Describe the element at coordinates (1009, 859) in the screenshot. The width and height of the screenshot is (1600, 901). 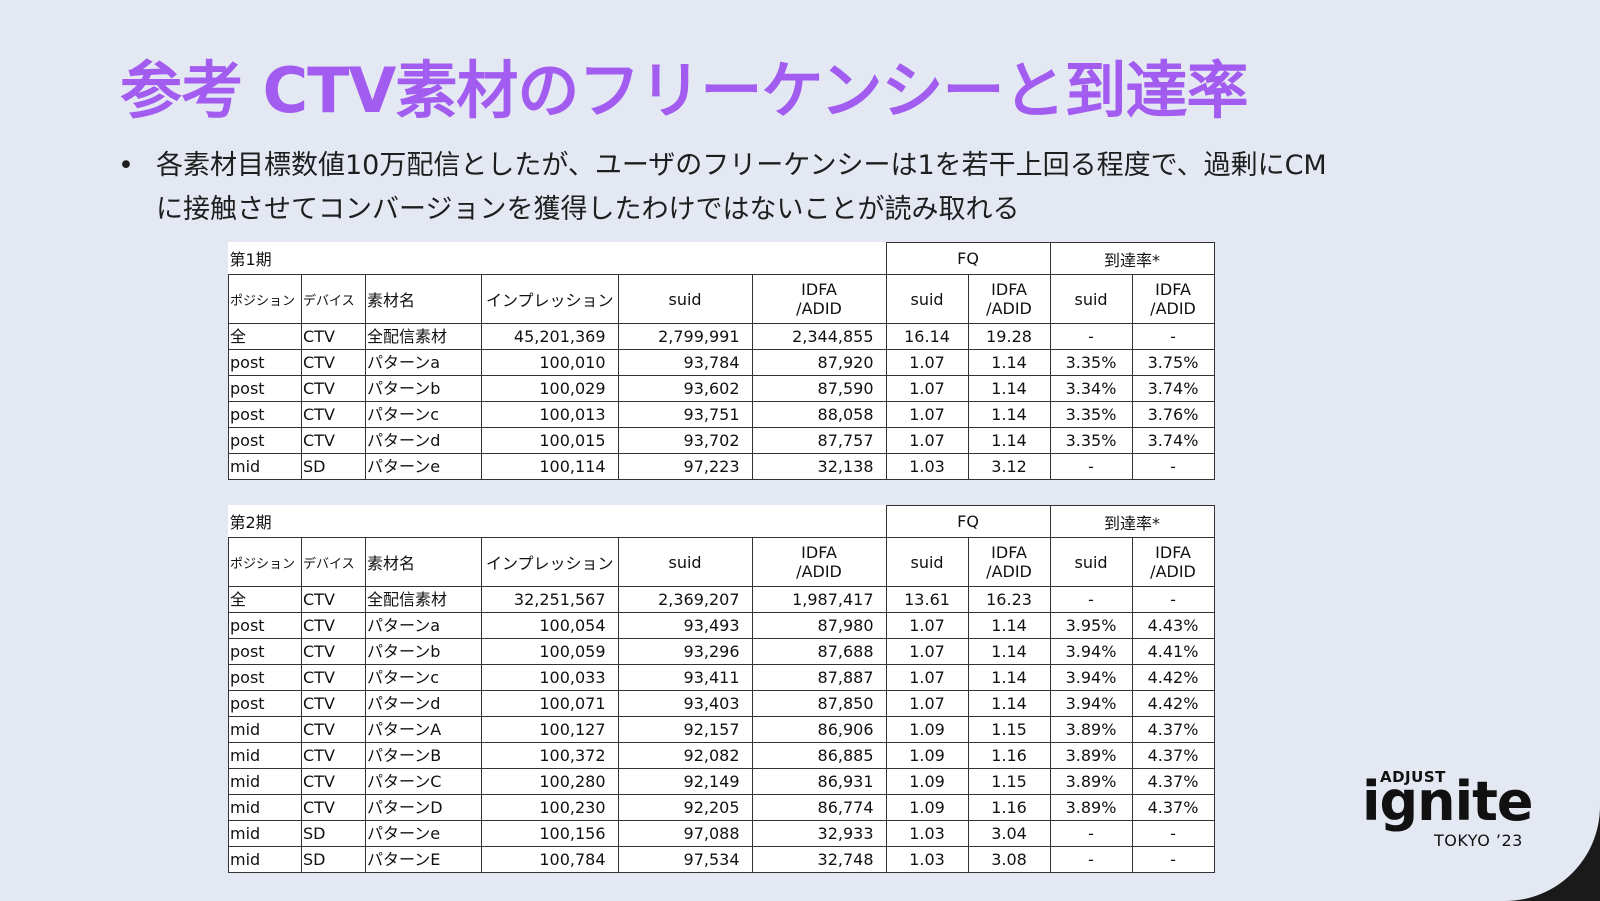
I see `cell-fq-idfa: 3.08` at that location.